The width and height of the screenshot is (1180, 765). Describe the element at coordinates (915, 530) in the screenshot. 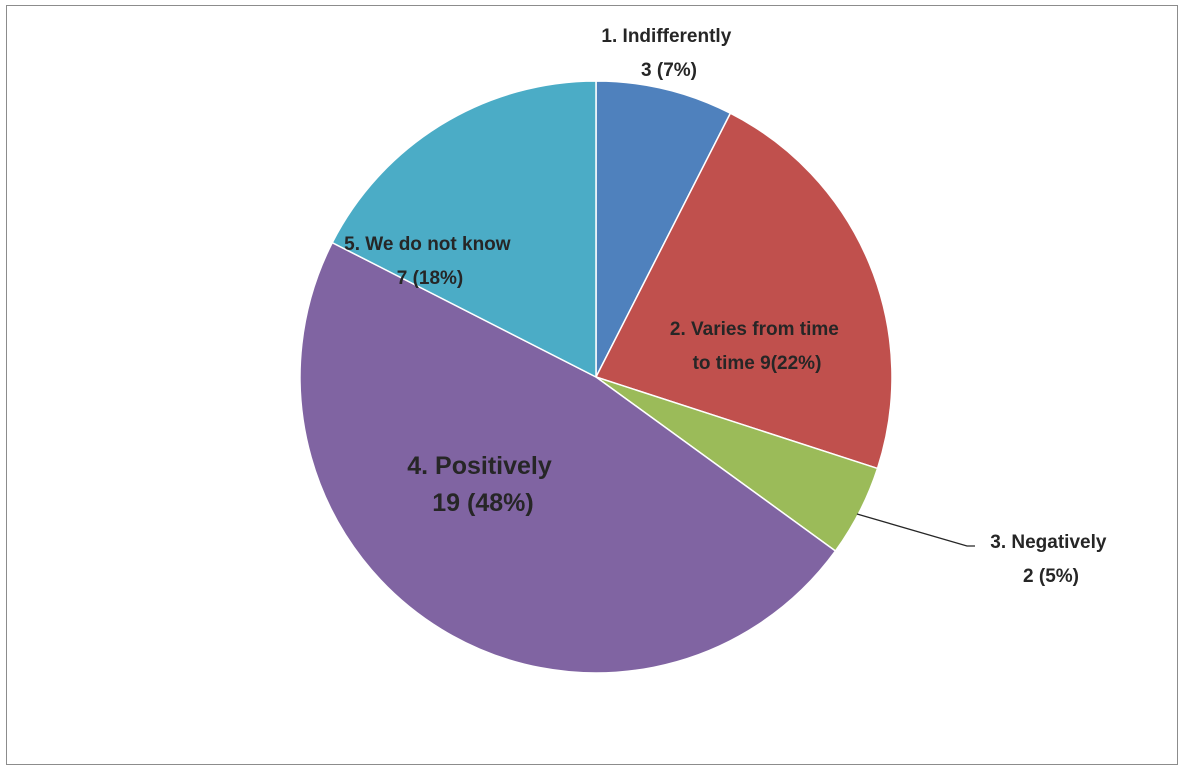

I see `leader-line-negatively` at that location.